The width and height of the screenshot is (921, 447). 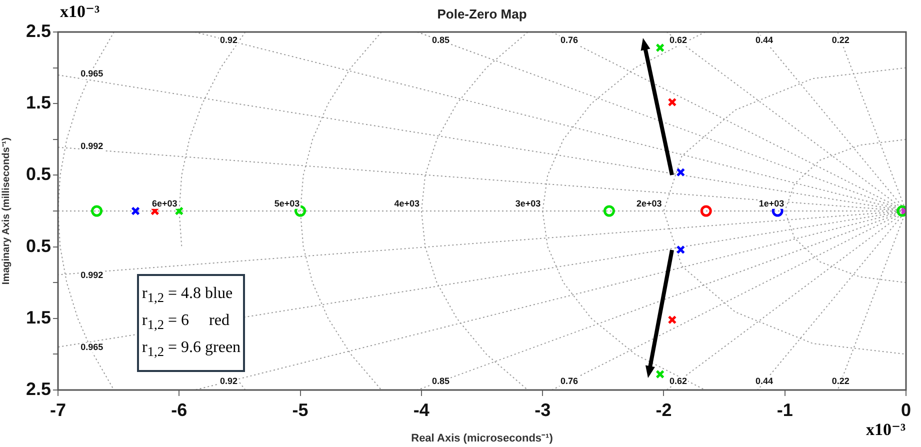 What do you see at coordinates (482, 438) in the screenshot?
I see `x-axis-title: Real Axis (microseconds⁻¹)` at bounding box center [482, 438].